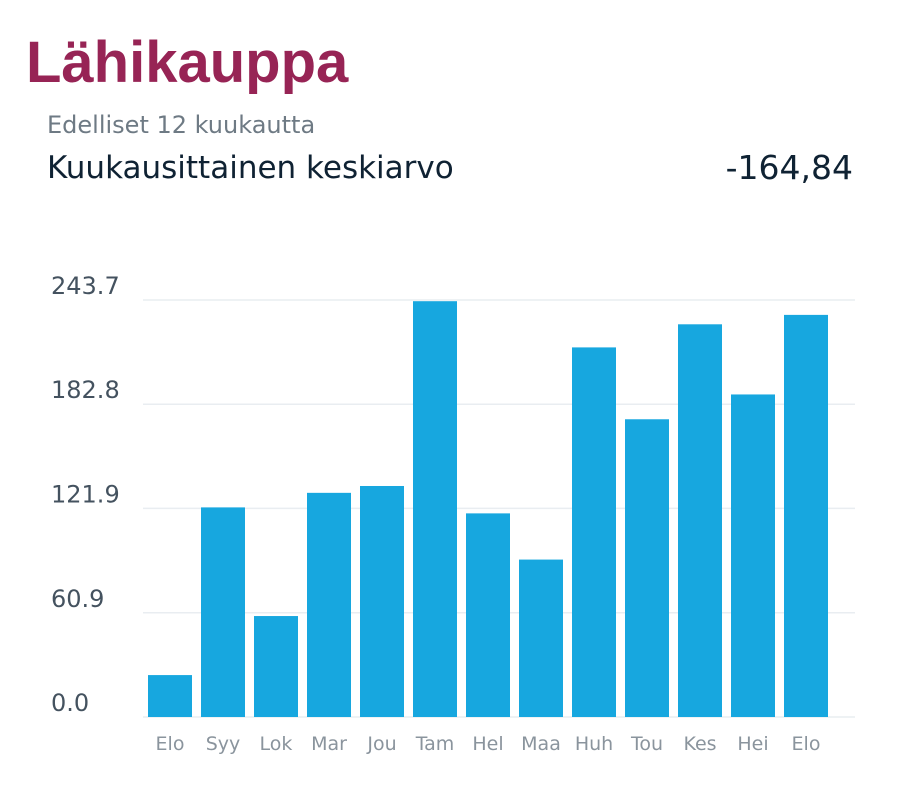 The image size is (900, 791). Describe the element at coordinates (187, 62) in the screenshot. I see `page-title: Lähikauppa` at that location.